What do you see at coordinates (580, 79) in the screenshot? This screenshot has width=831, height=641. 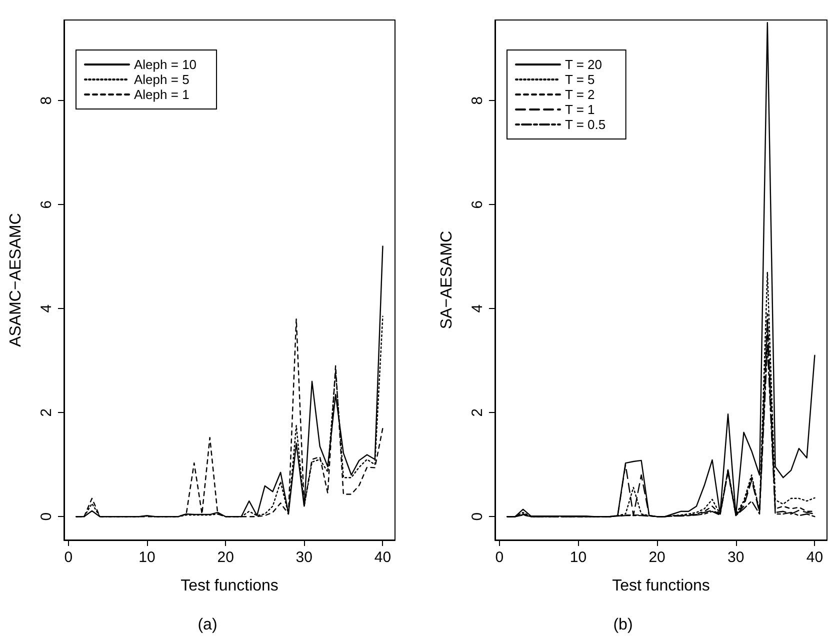 I see `legend-label: T = 5` at bounding box center [580, 79].